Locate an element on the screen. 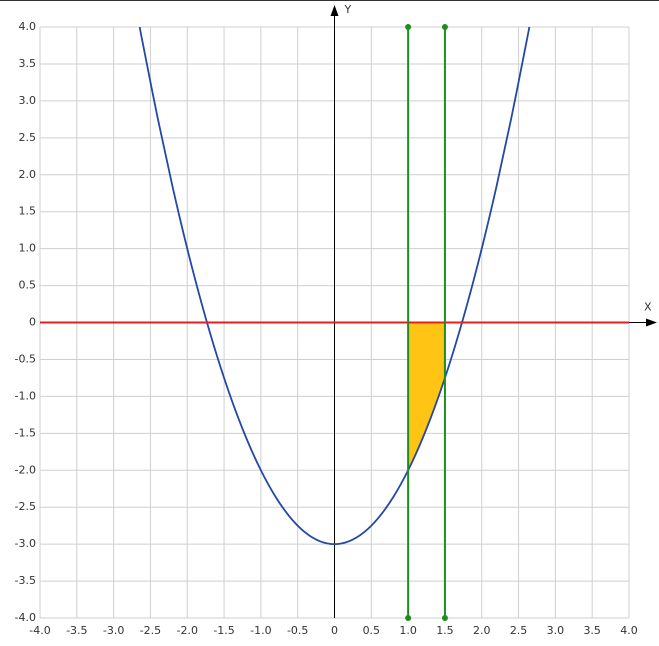 Image resolution: width=659 pixels, height=646 pixels. x-tick-label: 2.0 is located at coordinates (482, 630).